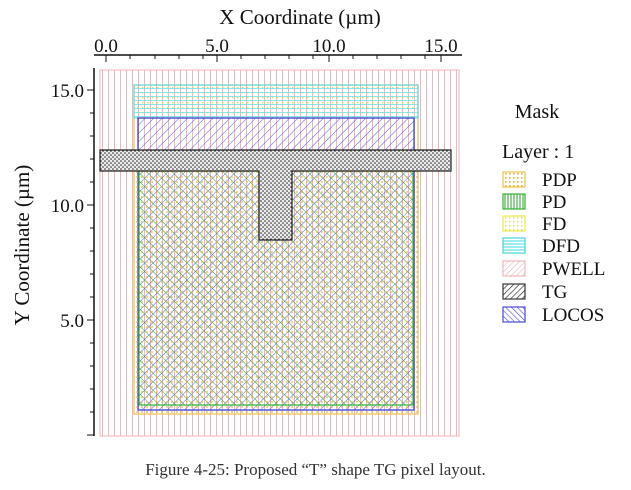 This screenshot has height=490, width=631. Describe the element at coordinates (573, 269) in the screenshot. I see `legend-label-pwell: PWELL` at that location.